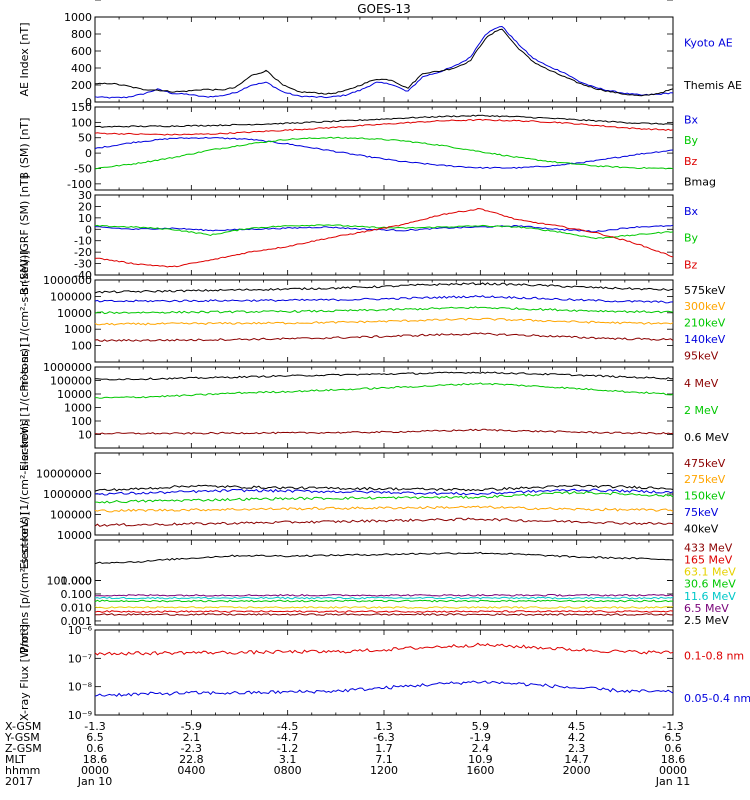 This screenshot has width=750, height=800. Describe the element at coordinates (81, 34) in the screenshot. I see `y-tick-label: 800` at that location.